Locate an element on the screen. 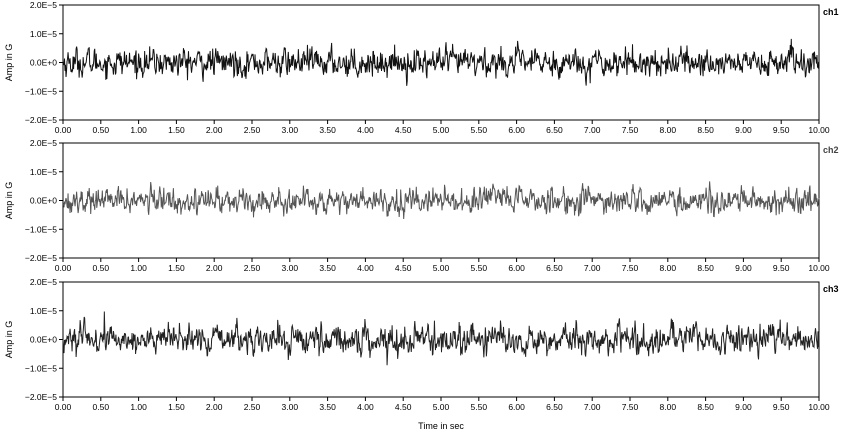 The width and height of the screenshot is (845, 433). x-axis-title: Time in sec is located at coordinates (441, 426).